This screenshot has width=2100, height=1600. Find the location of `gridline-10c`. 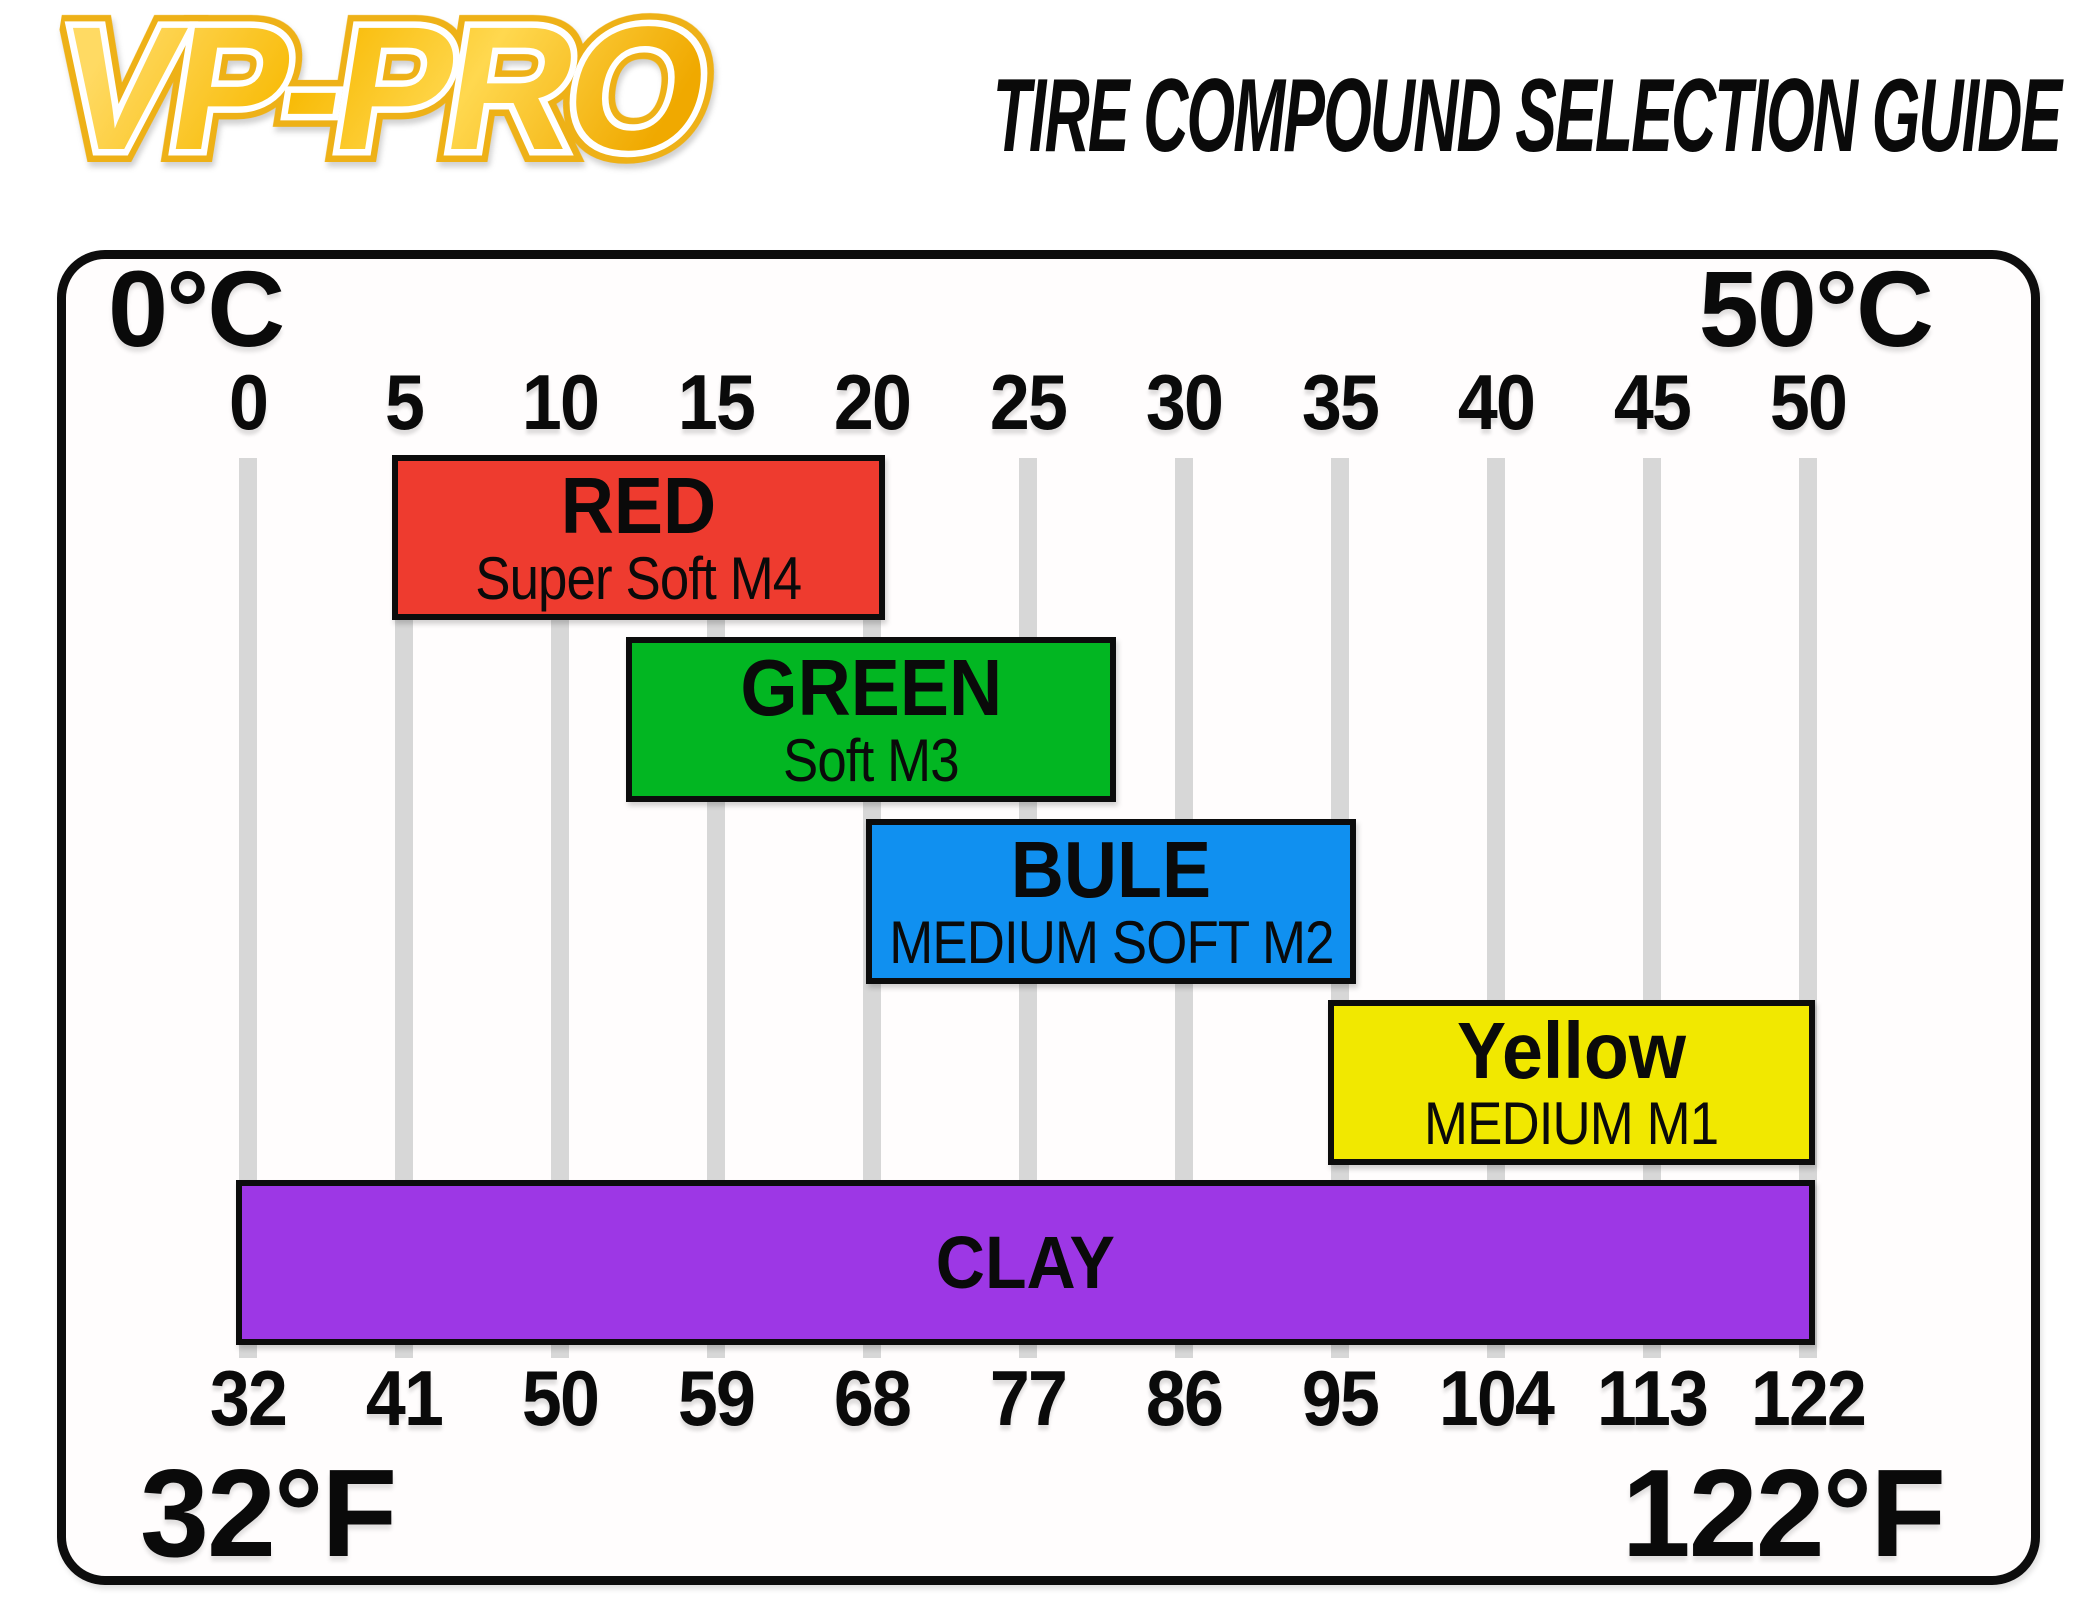

gridline-10c is located at coordinates (560, 908).